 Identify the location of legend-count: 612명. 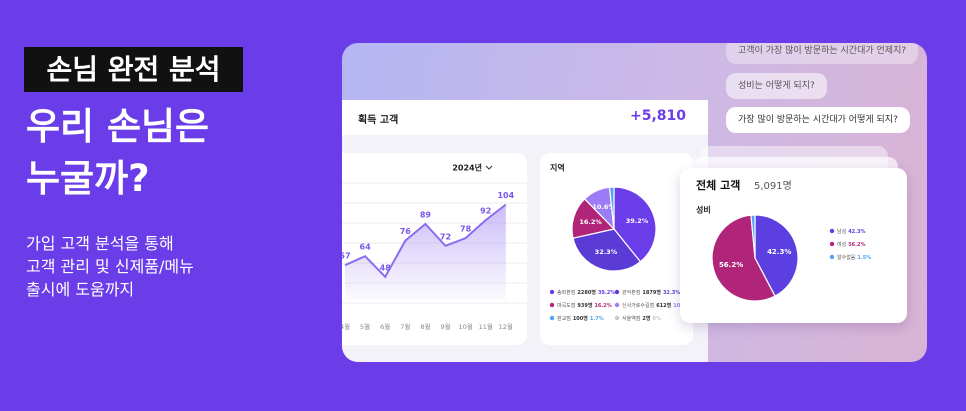
(663, 305).